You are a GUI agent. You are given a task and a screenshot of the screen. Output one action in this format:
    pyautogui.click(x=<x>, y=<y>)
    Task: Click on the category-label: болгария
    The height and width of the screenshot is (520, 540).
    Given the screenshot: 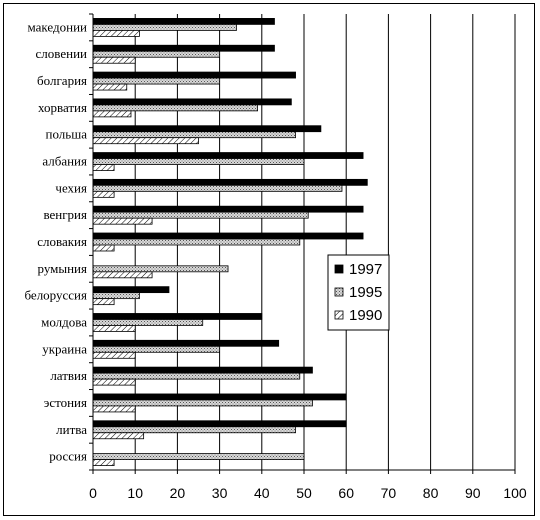 What is the action you would take?
    pyautogui.click(x=62, y=80)
    